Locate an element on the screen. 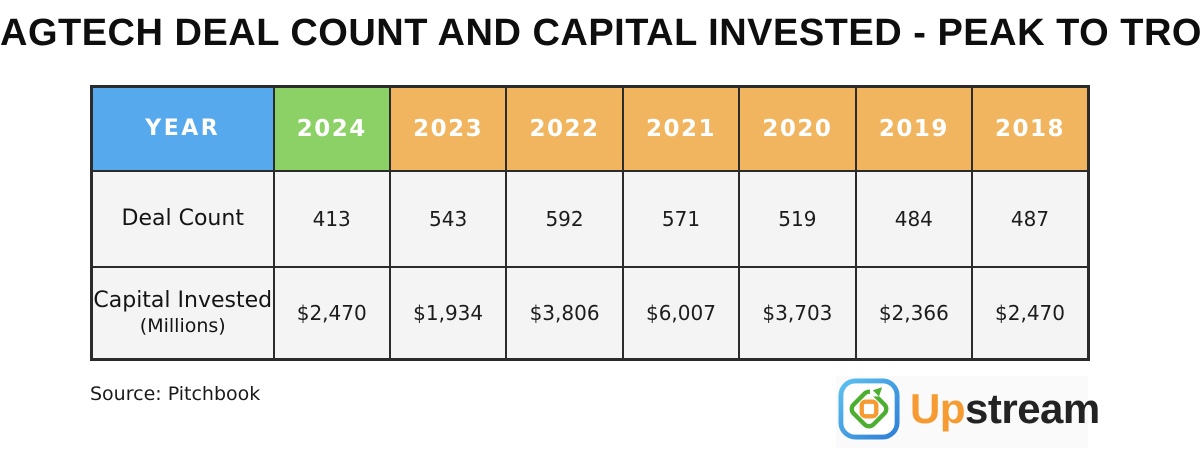 This screenshot has width=1200, height=468. year-cell-2018: 2018 is located at coordinates (1030, 128).